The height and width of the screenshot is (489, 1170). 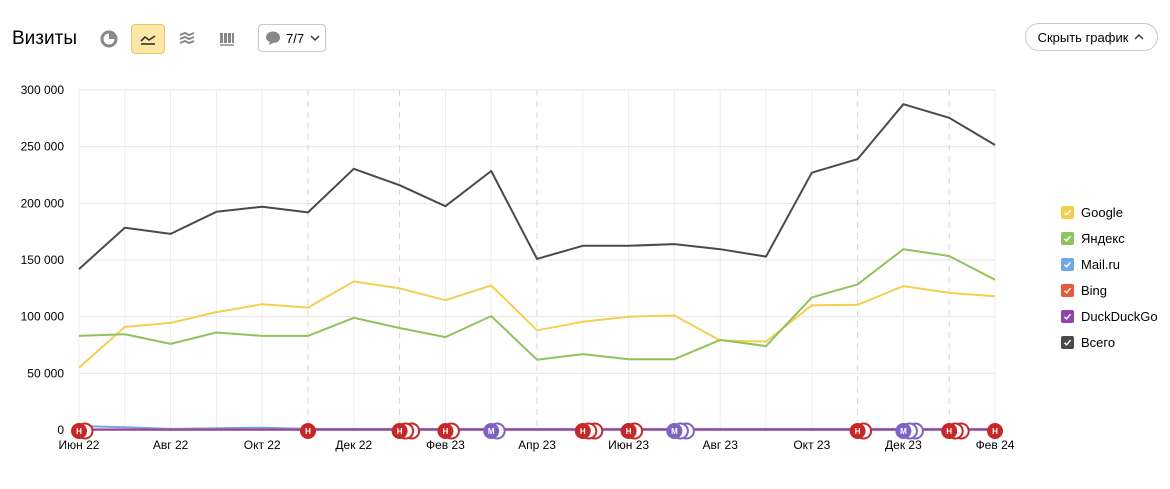 I want to click on x-tick-label: Окт 22, so click(x=262, y=445).